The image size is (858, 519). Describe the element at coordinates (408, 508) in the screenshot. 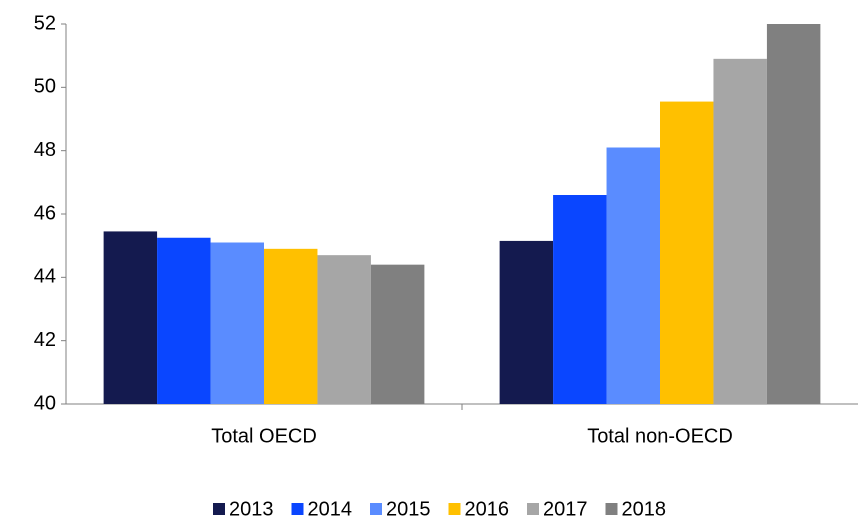

I see `legend-label: 2015` at that location.